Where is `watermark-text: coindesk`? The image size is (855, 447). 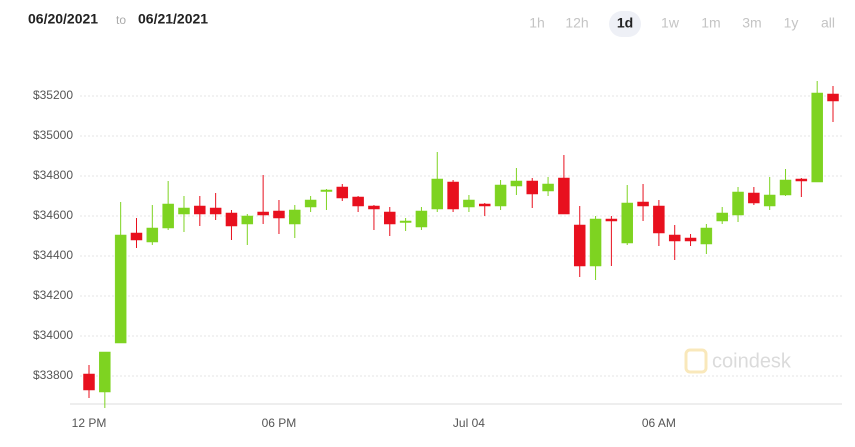
watermark-text: coindesk is located at coordinates (752, 361).